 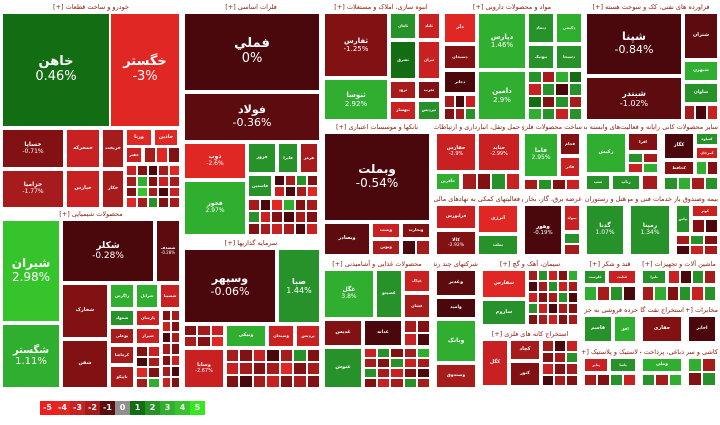 What do you see at coordinates (389, 294) in the screenshot?
I see `stock-tile-غصینو: غصینو` at bounding box center [389, 294].